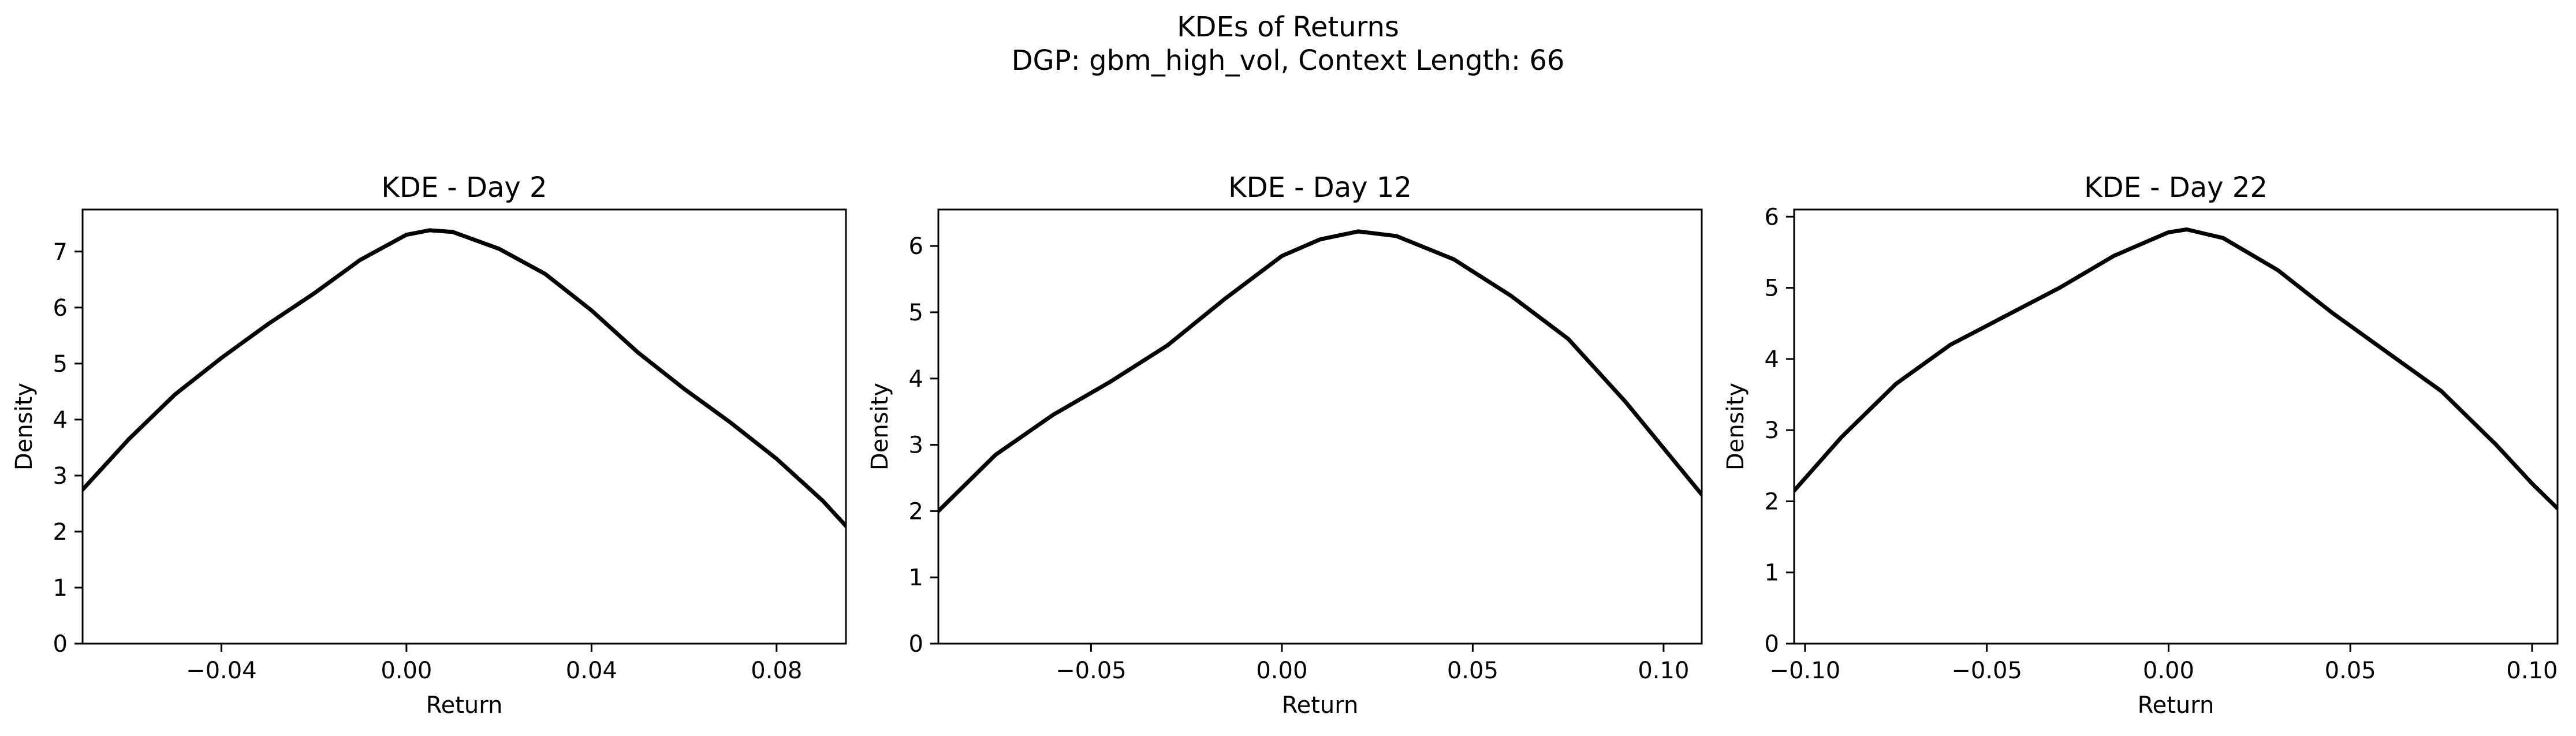 The width and height of the screenshot is (2576, 736). What do you see at coordinates (1806, 670) in the screenshot?
I see `x-tick-label: −0.10` at bounding box center [1806, 670].